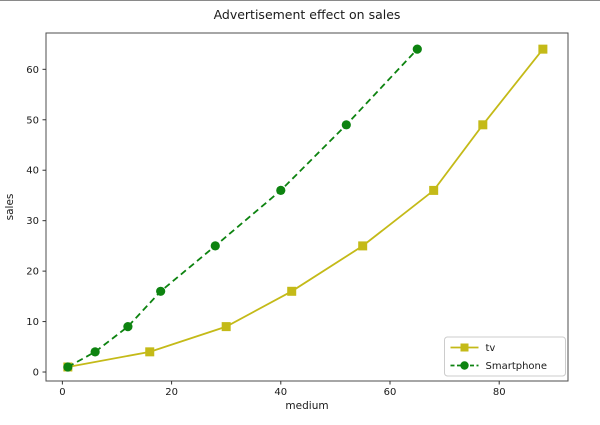  What do you see at coordinates (32, 221) in the screenshot?
I see `y-tick-label: 30` at bounding box center [32, 221].